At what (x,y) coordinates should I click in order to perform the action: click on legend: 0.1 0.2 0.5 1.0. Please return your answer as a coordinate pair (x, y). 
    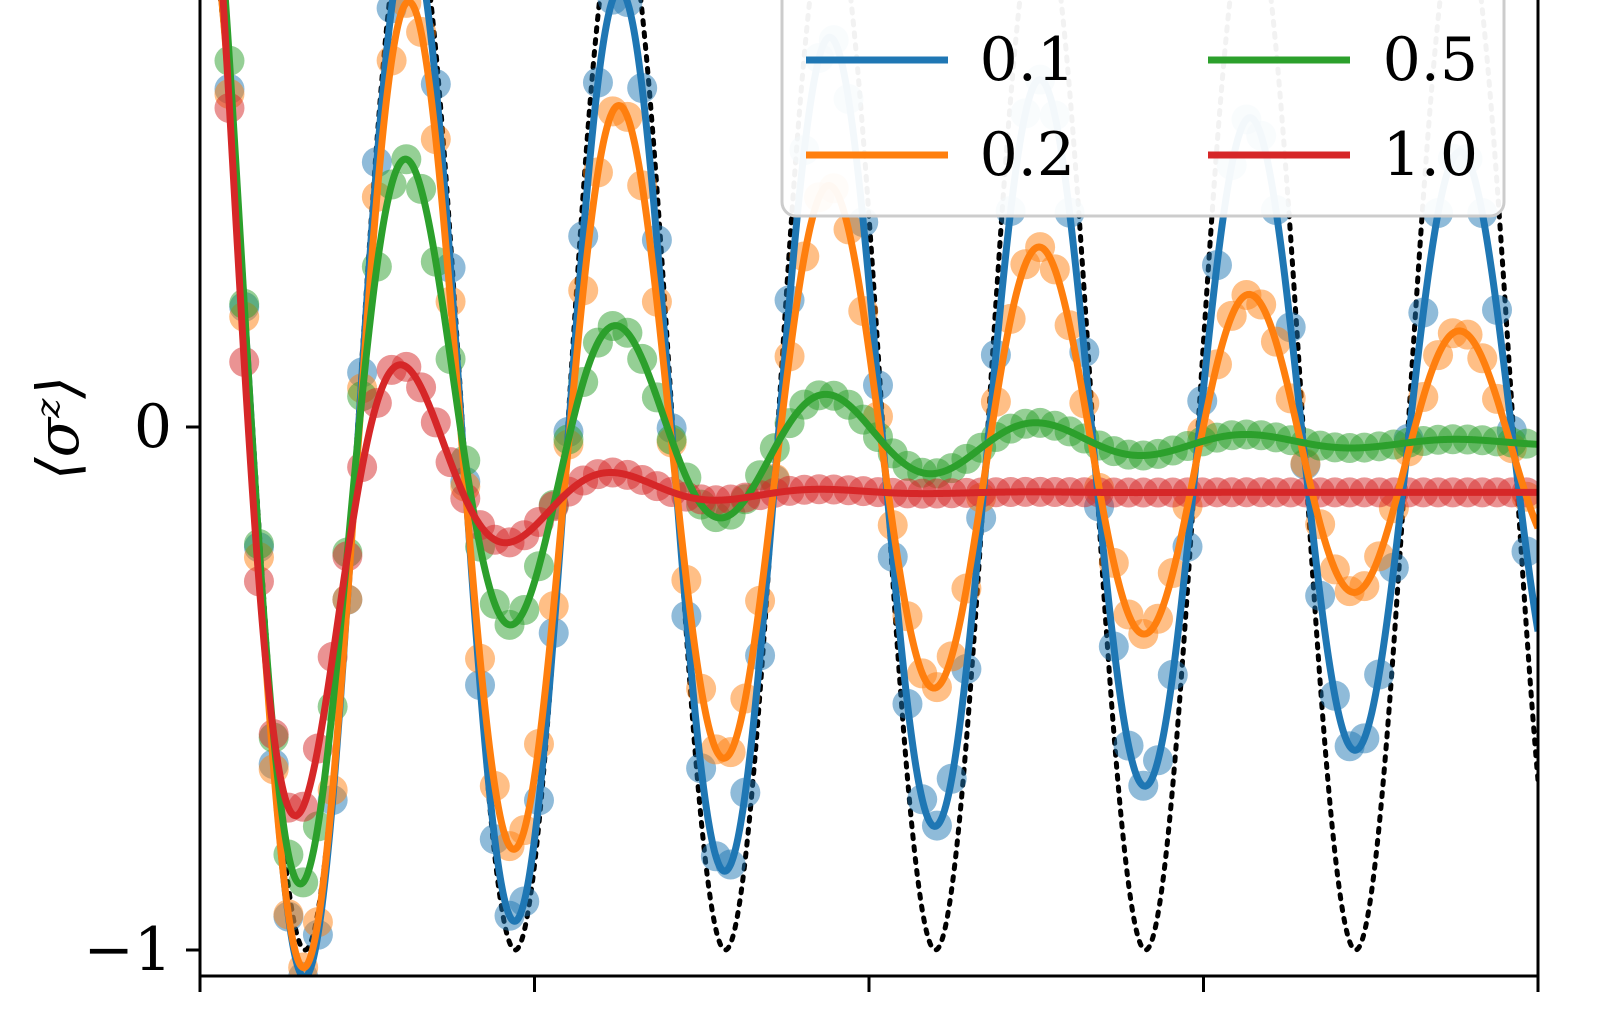
    Looking at the image, I should click on (1143, 109).